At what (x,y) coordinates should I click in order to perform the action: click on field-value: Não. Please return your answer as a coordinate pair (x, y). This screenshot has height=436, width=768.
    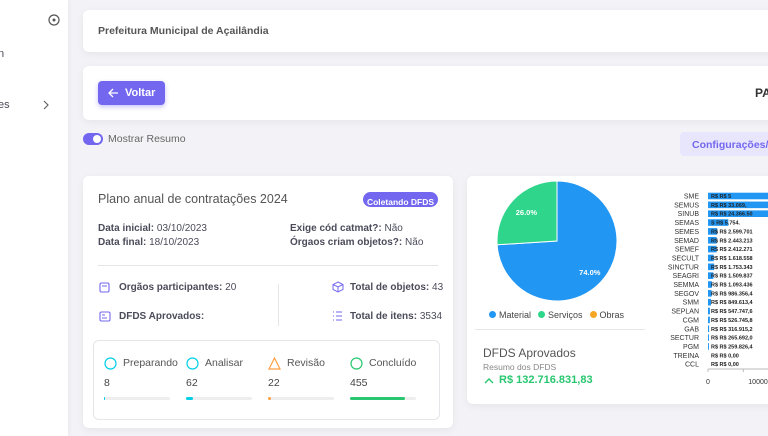
    Looking at the image, I should click on (414, 242).